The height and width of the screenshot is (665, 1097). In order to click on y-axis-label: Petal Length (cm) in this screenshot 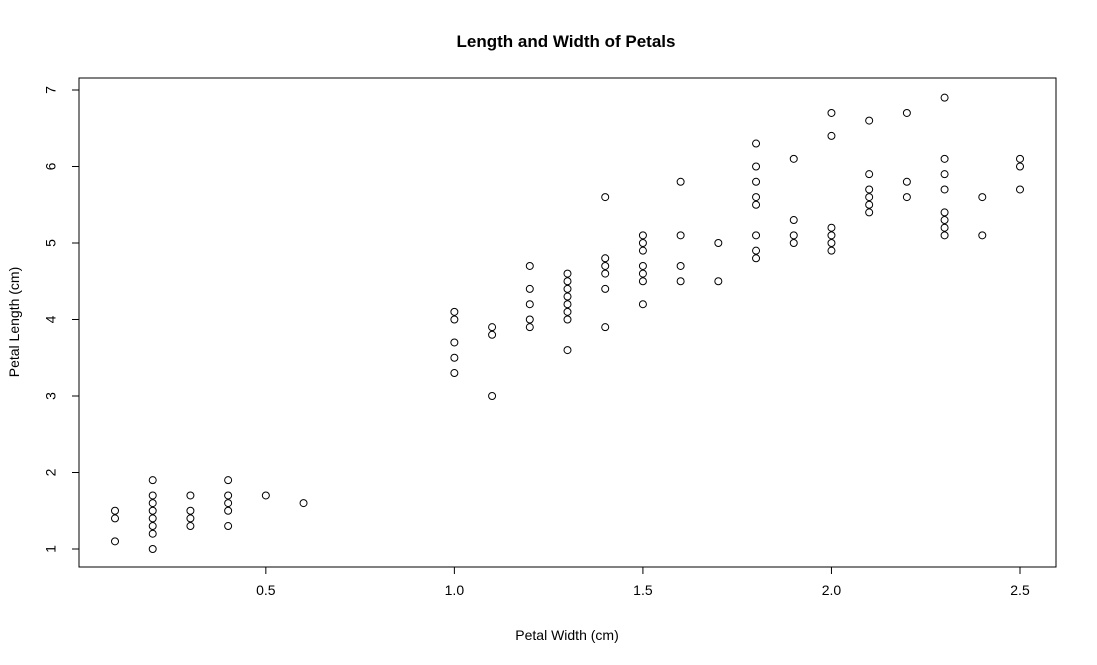, I will do `click(14, 322)`.